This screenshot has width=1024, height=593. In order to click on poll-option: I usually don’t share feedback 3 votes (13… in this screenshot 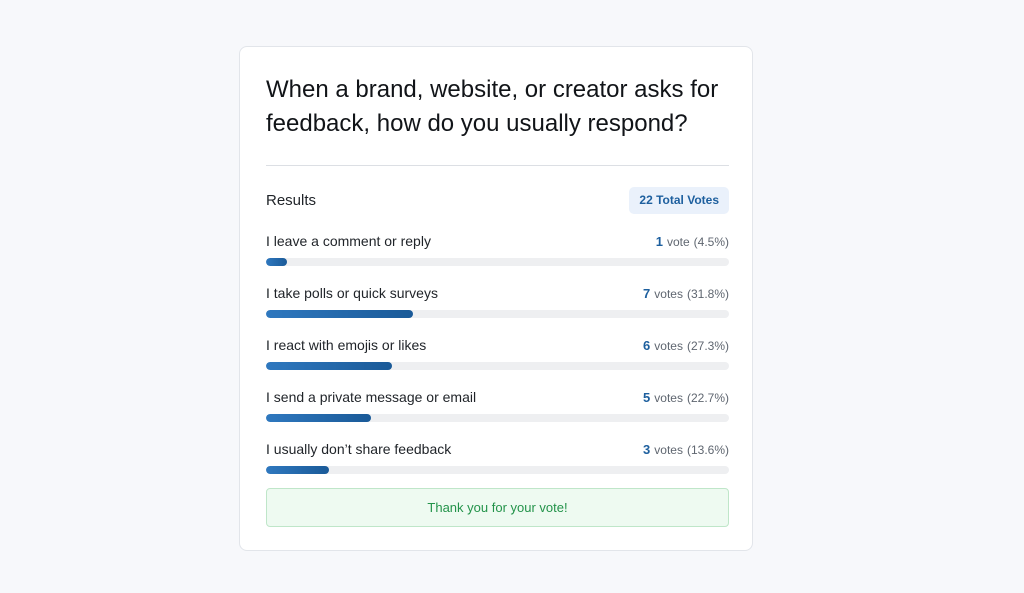, I will do `click(497, 465)`.